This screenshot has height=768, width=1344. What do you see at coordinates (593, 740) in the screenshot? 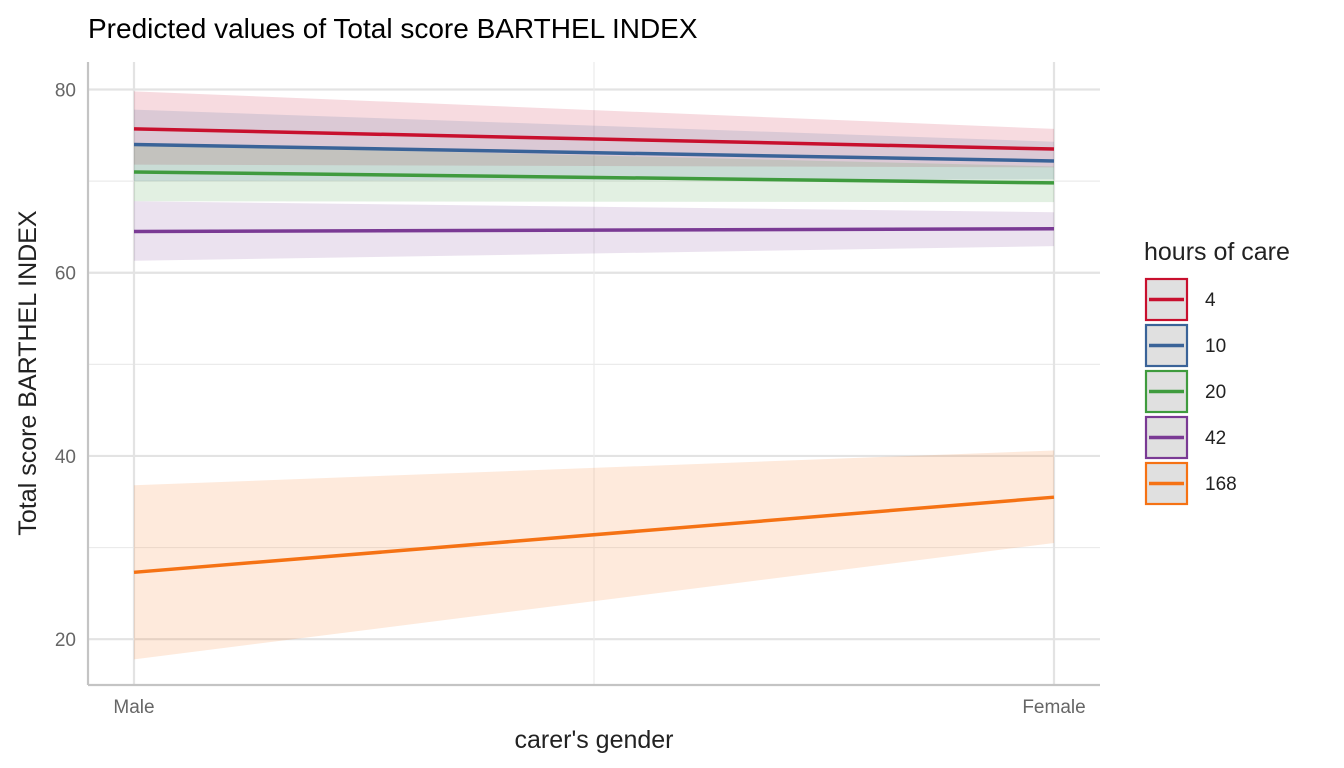
I see `x-axis-title: carer's gender` at bounding box center [593, 740].